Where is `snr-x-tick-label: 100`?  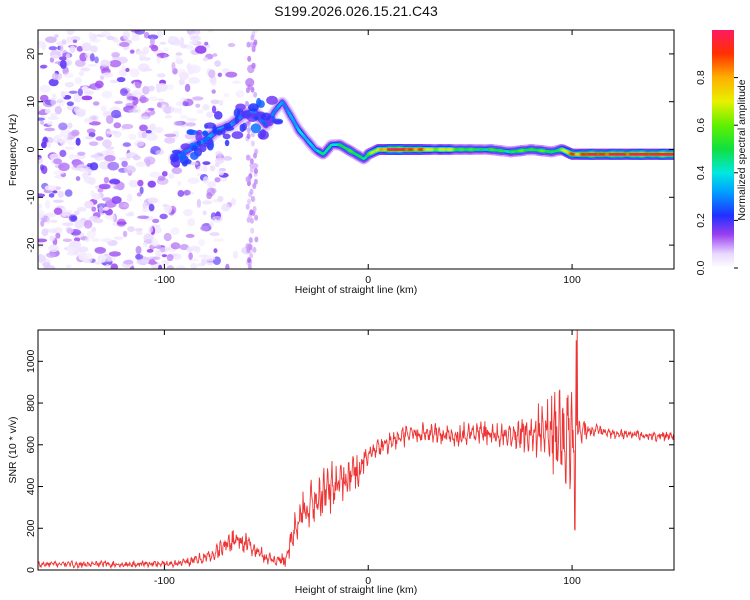 snr-x-tick-label: 100 is located at coordinates (572, 581).